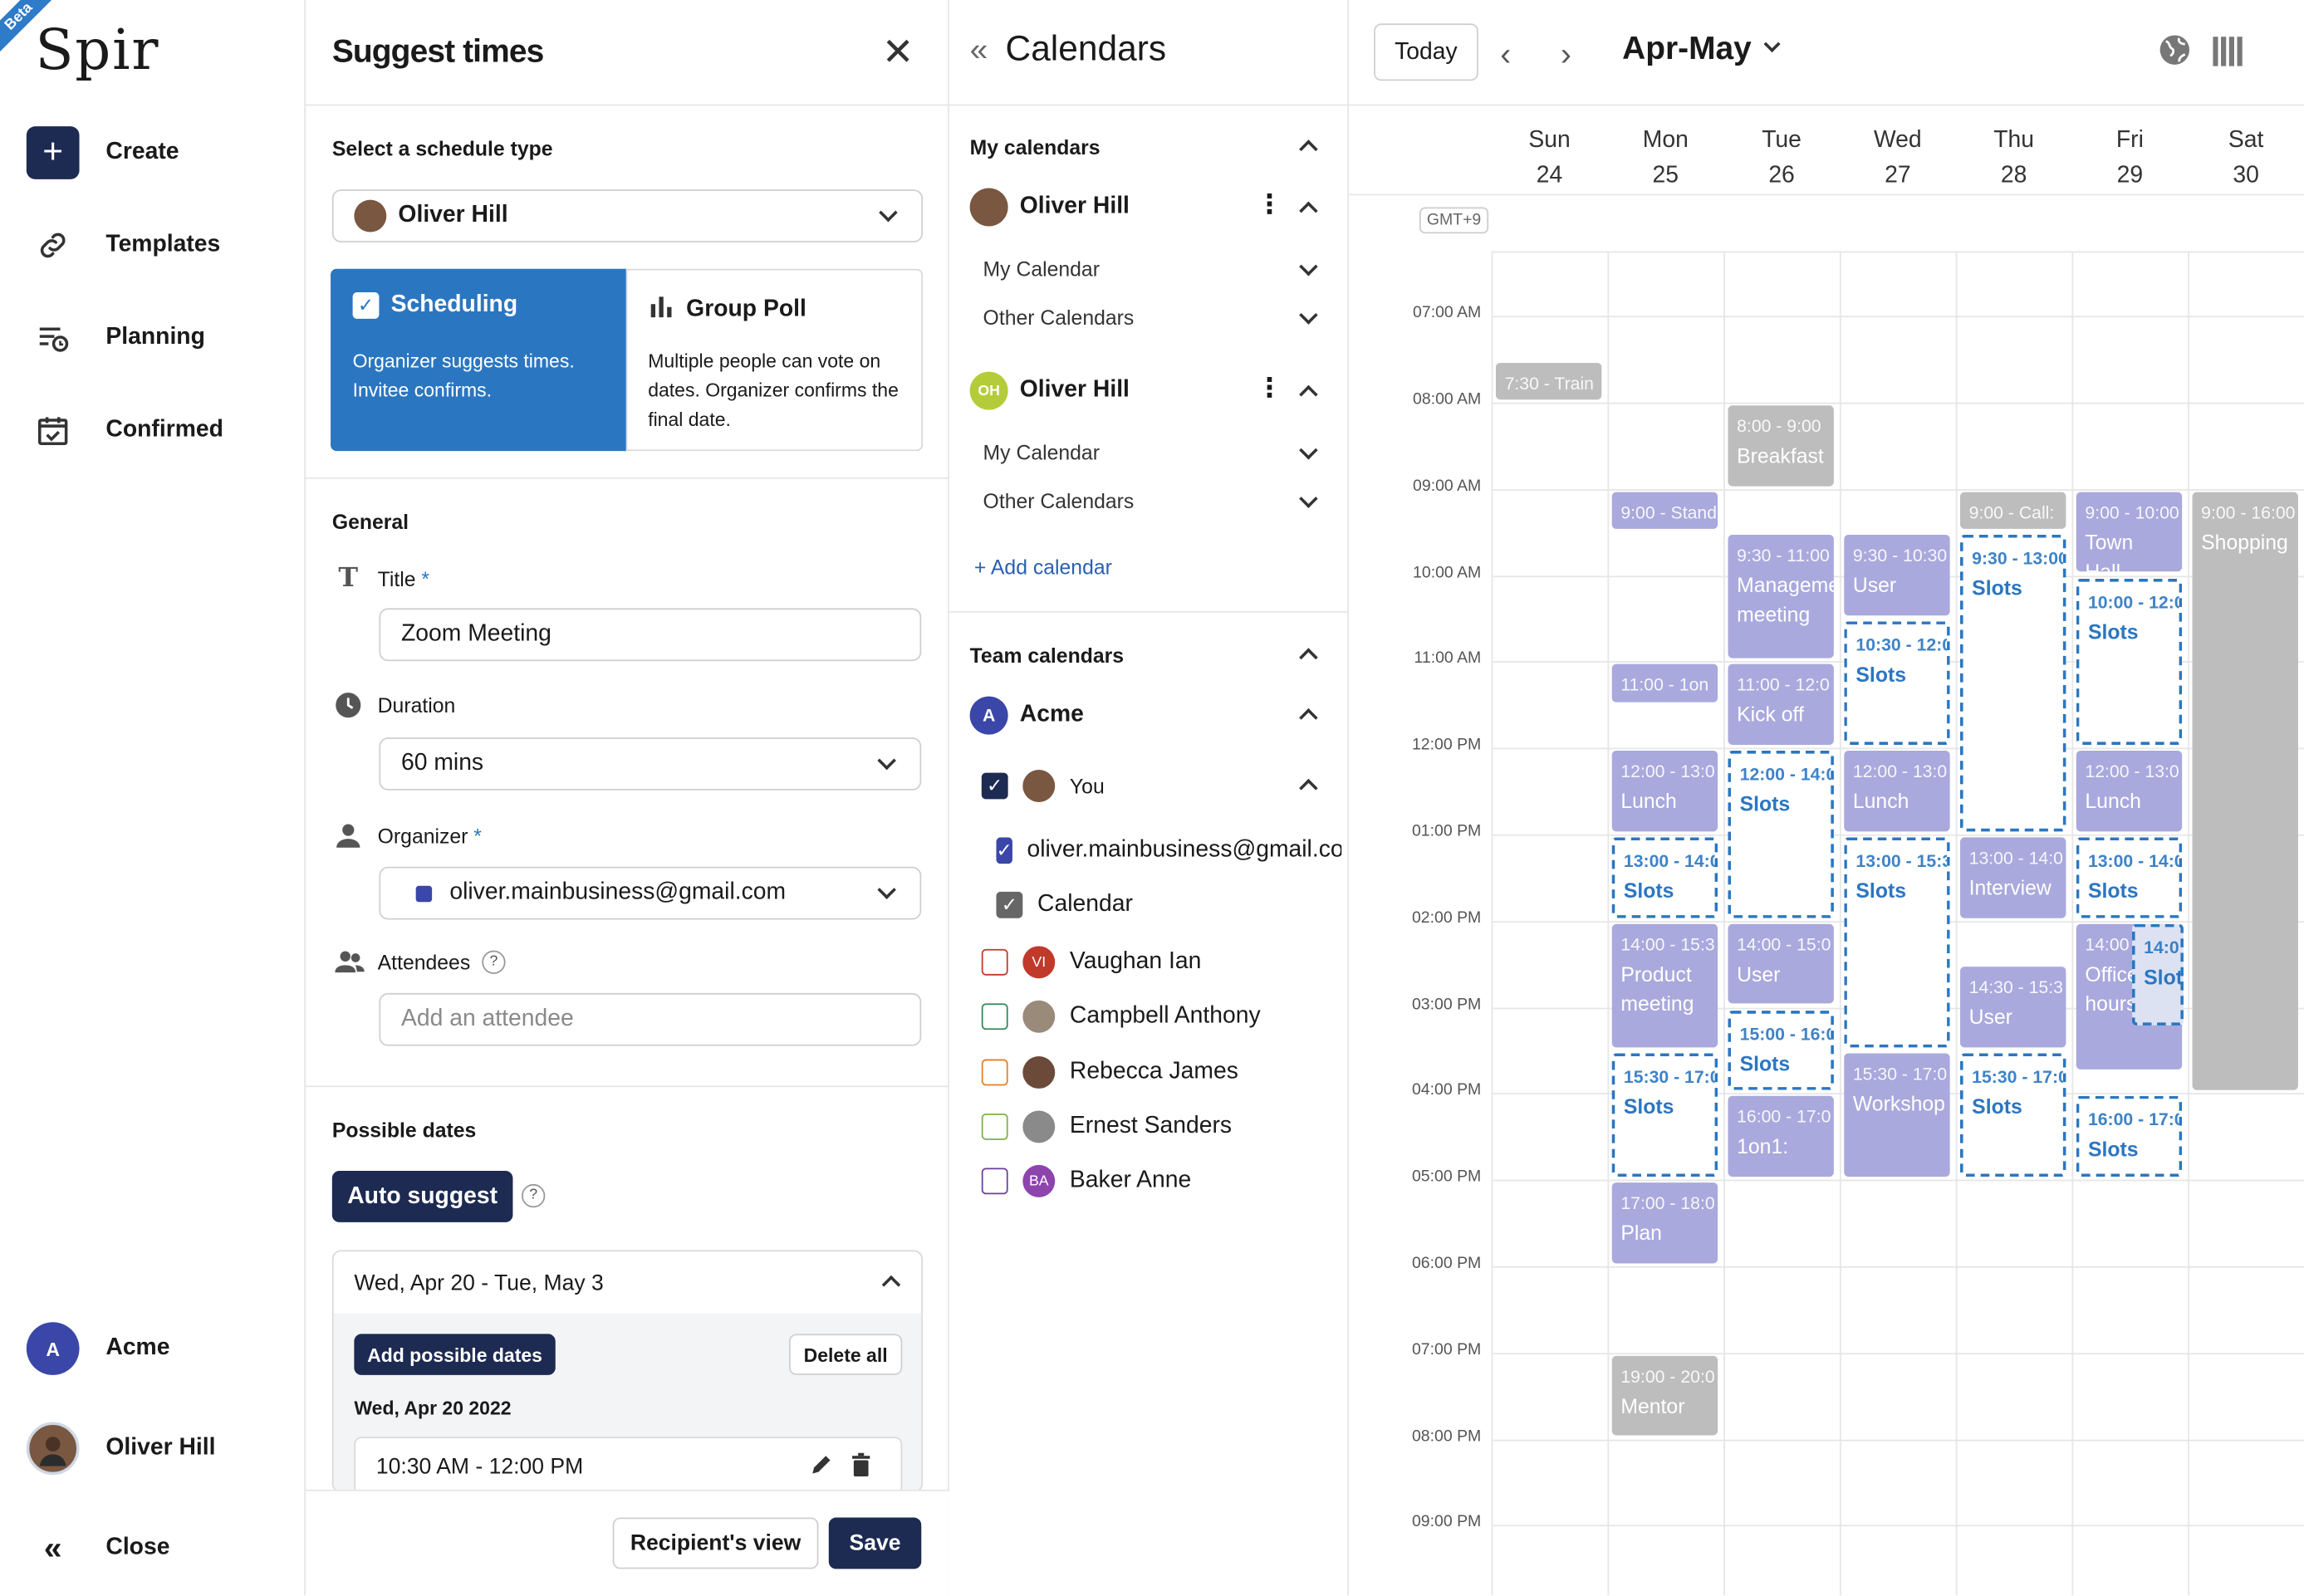  I want to click on team-member-row: Ernest Sanders, so click(1106, 1126).